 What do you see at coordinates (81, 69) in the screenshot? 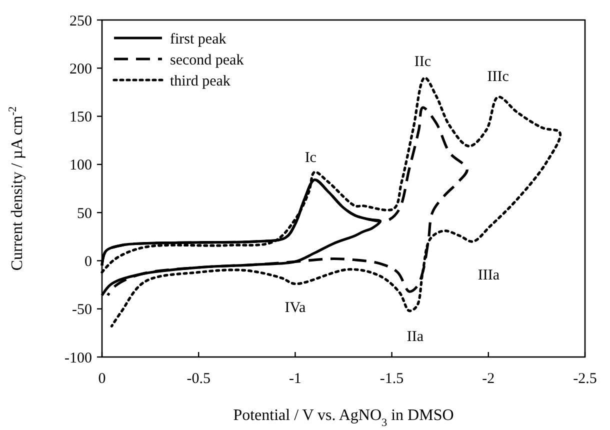
I see `y-tick-label: 200` at bounding box center [81, 69].